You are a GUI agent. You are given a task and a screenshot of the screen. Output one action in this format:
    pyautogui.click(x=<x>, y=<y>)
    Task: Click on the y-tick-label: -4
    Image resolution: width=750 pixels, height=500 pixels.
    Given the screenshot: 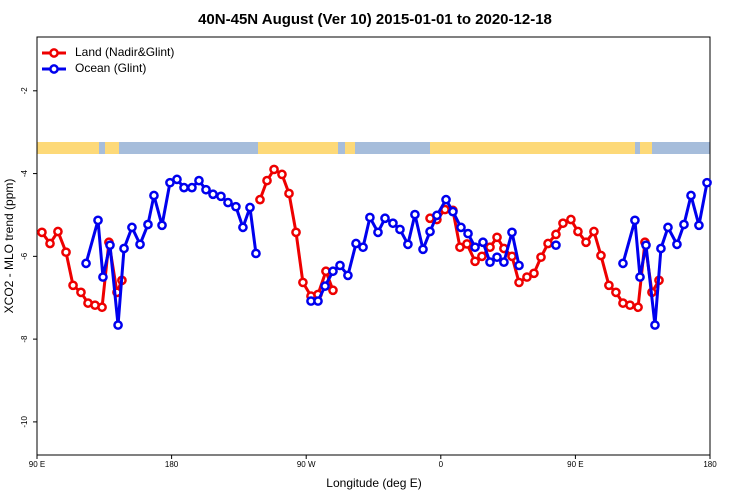 What is the action you would take?
    pyautogui.click(x=24, y=173)
    